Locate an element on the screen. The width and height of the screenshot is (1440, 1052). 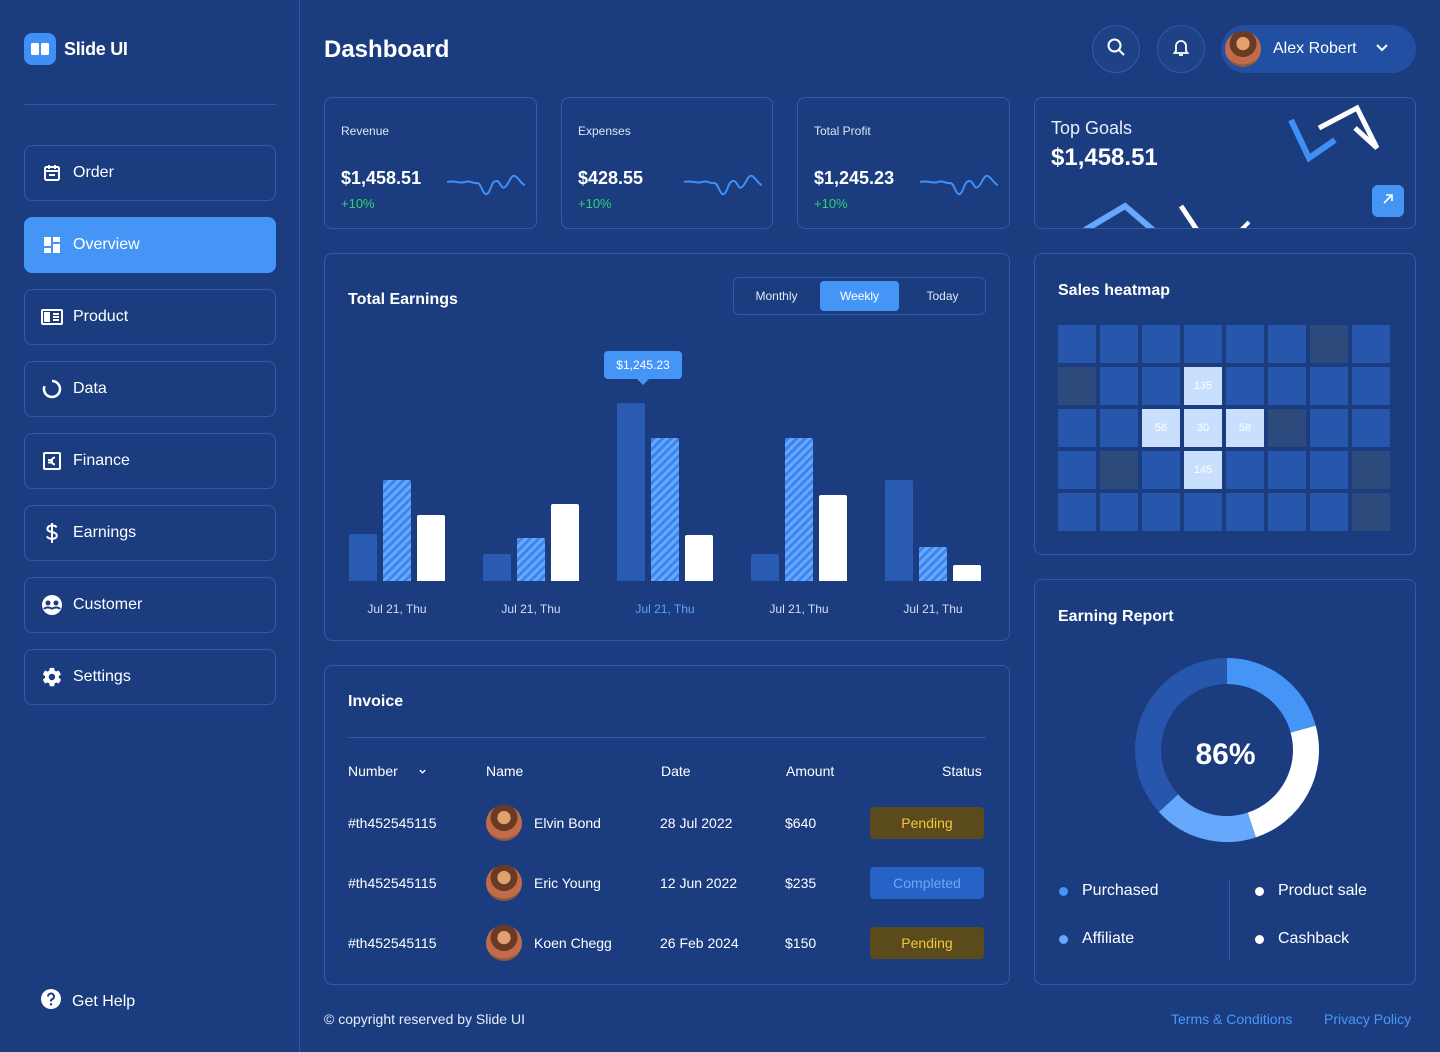
donut-segment-purchased is located at coordinates (1271, 696).